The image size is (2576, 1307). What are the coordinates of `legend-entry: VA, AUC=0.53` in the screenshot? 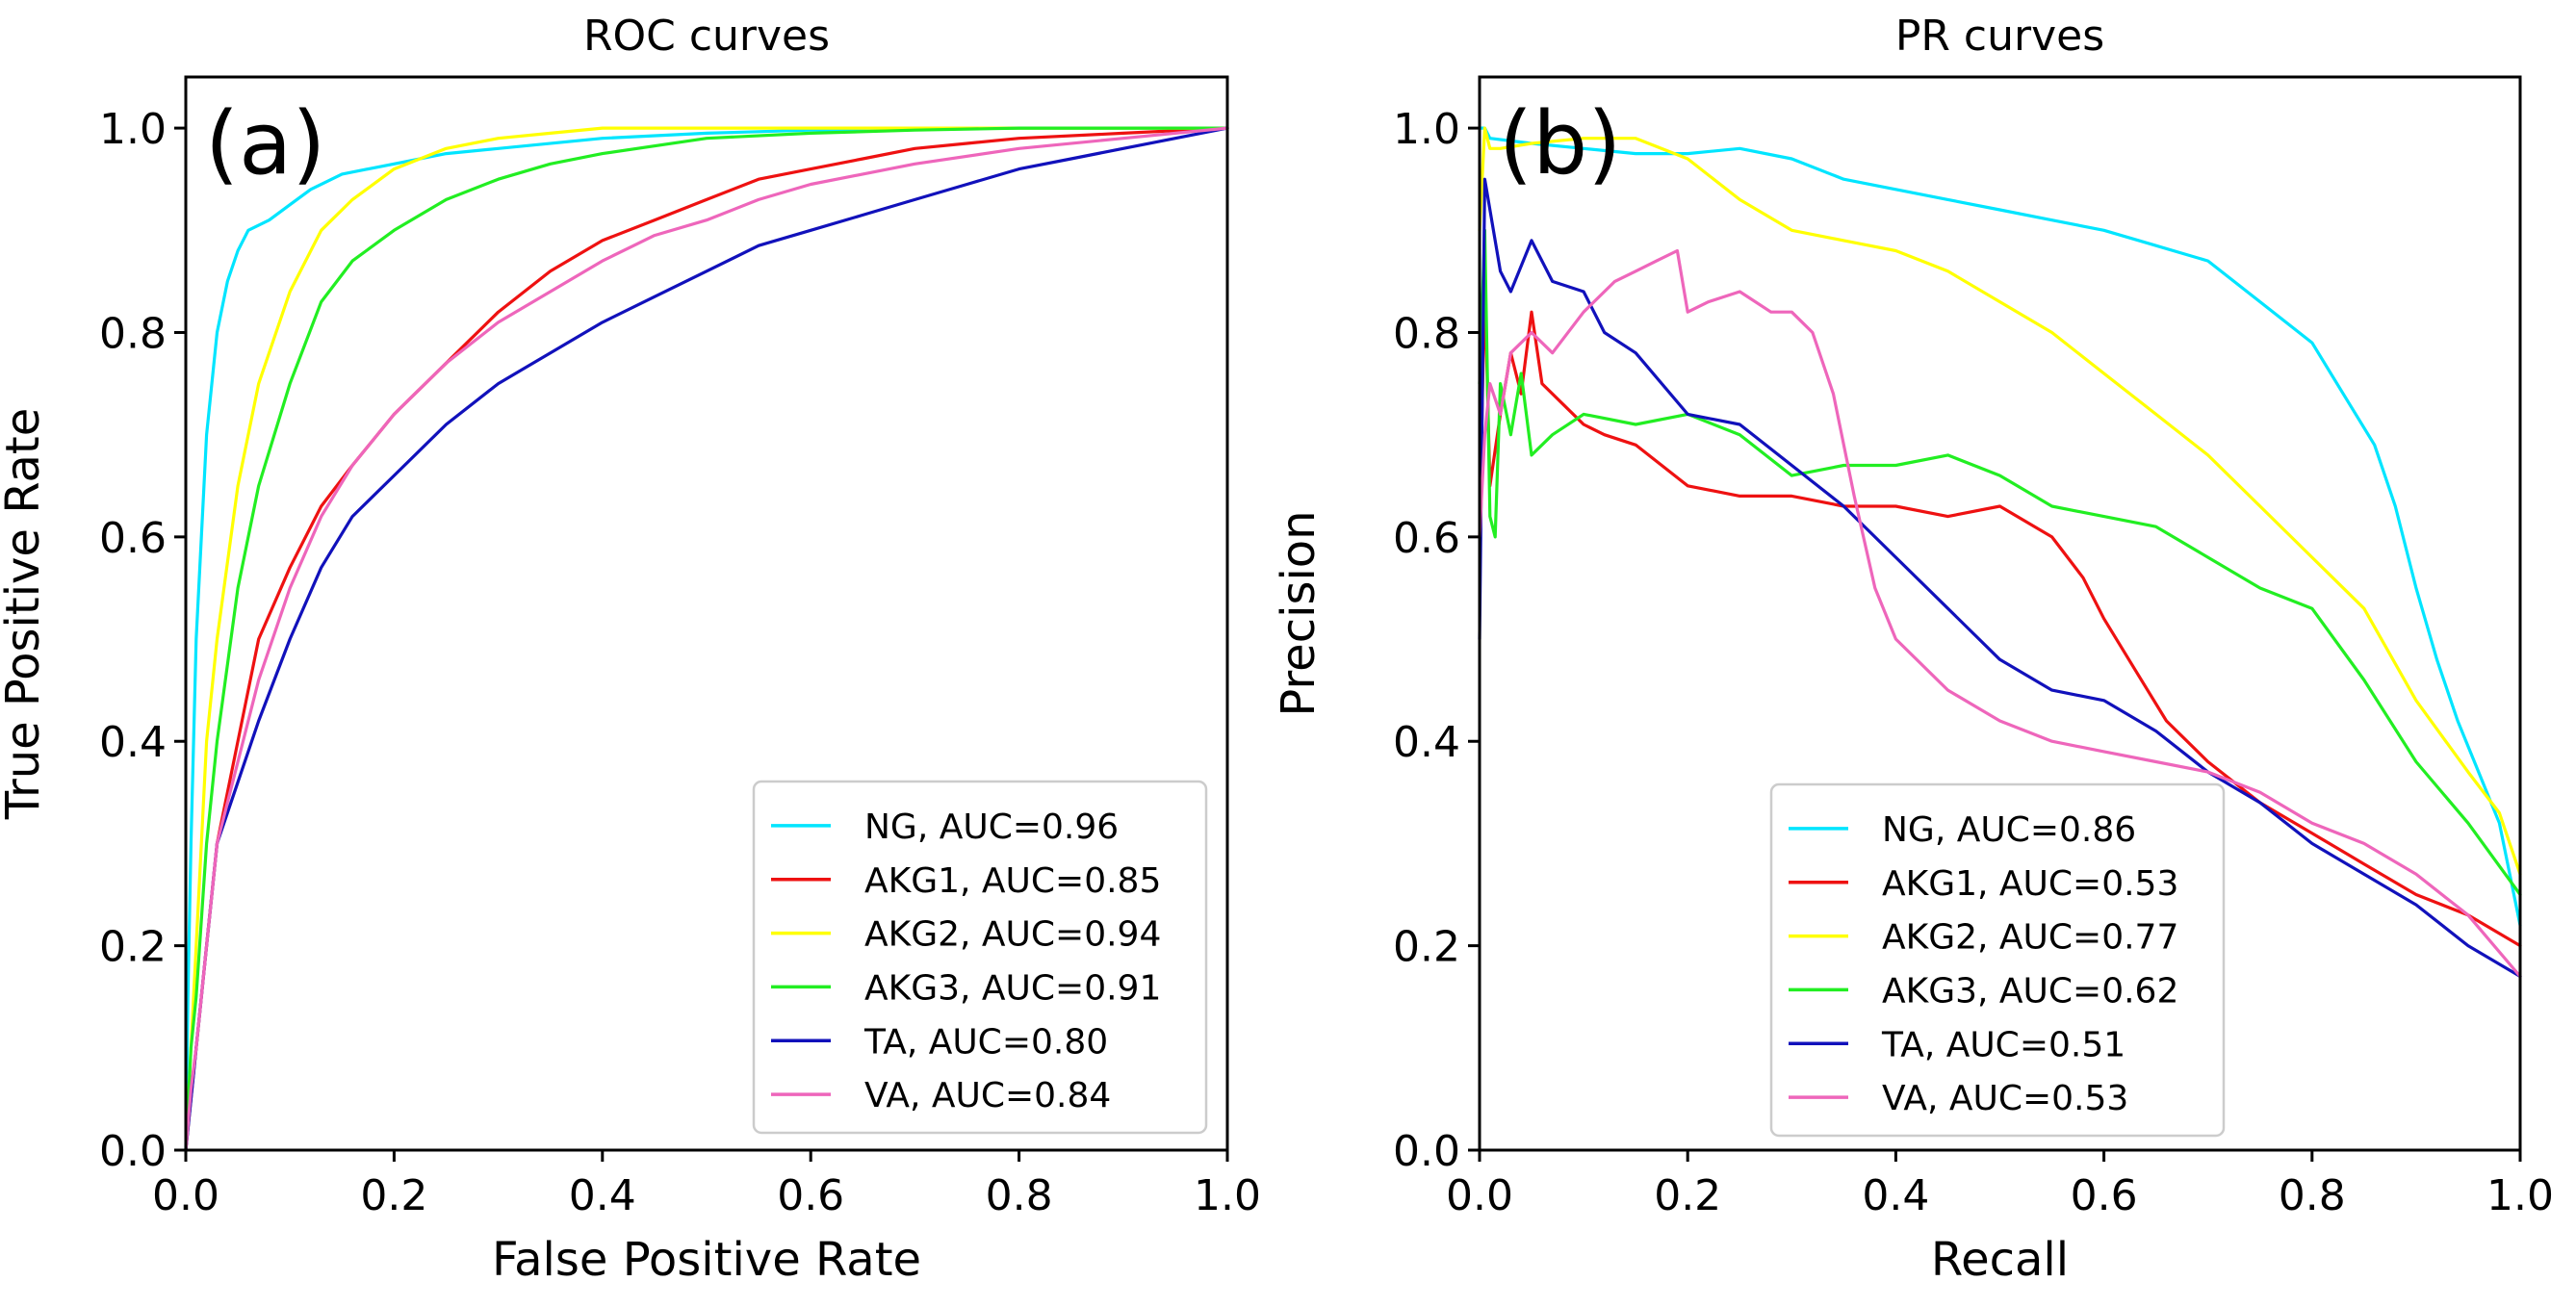 It's located at (2005, 1098).